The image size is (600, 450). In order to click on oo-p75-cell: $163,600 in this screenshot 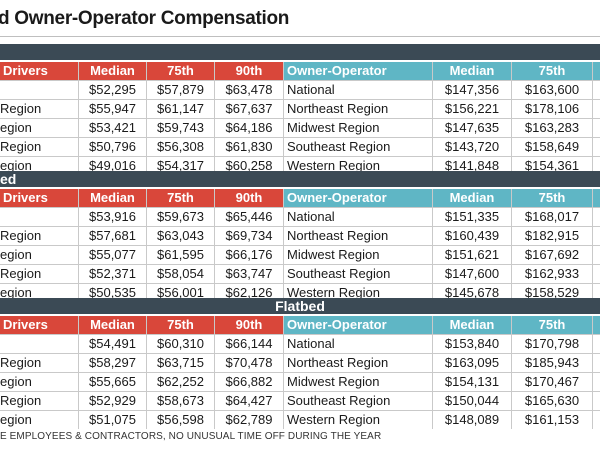, I will do `click(552, 90)`.